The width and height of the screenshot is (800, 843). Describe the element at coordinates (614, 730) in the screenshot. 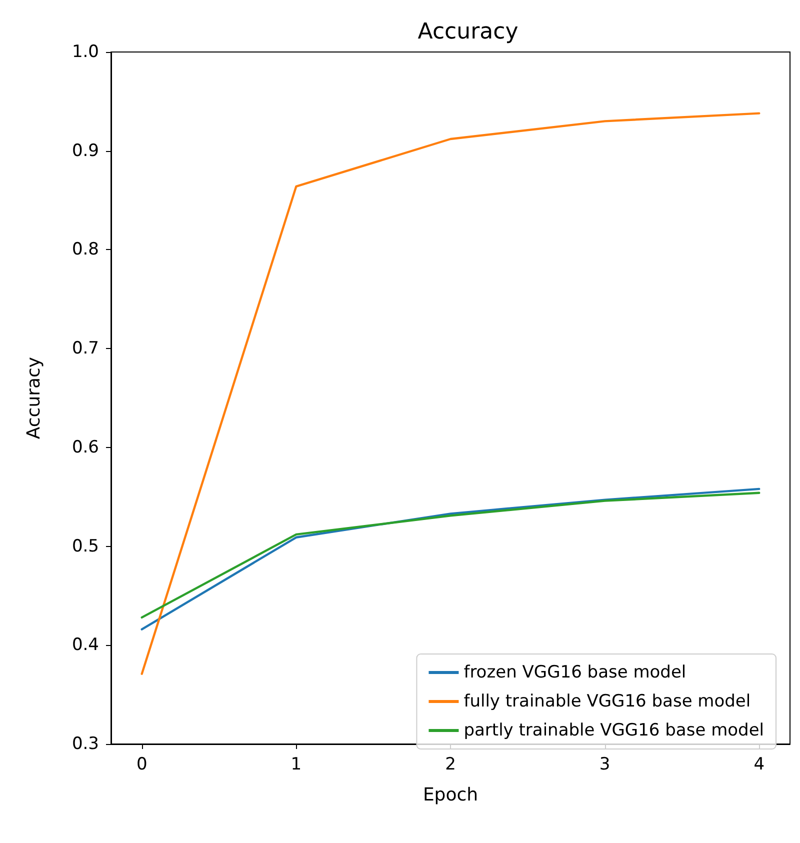

I see `legend-label: partly trainable VGG16 base model` at that location.